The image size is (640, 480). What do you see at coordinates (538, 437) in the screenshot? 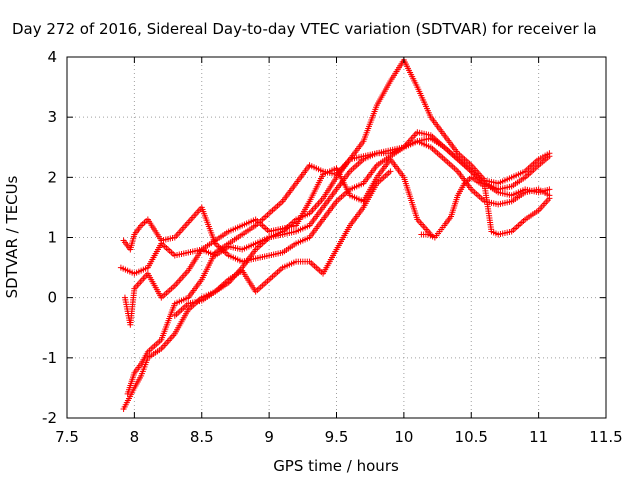
I see `x-tick-label: 11` at bounding box center [538, 437].